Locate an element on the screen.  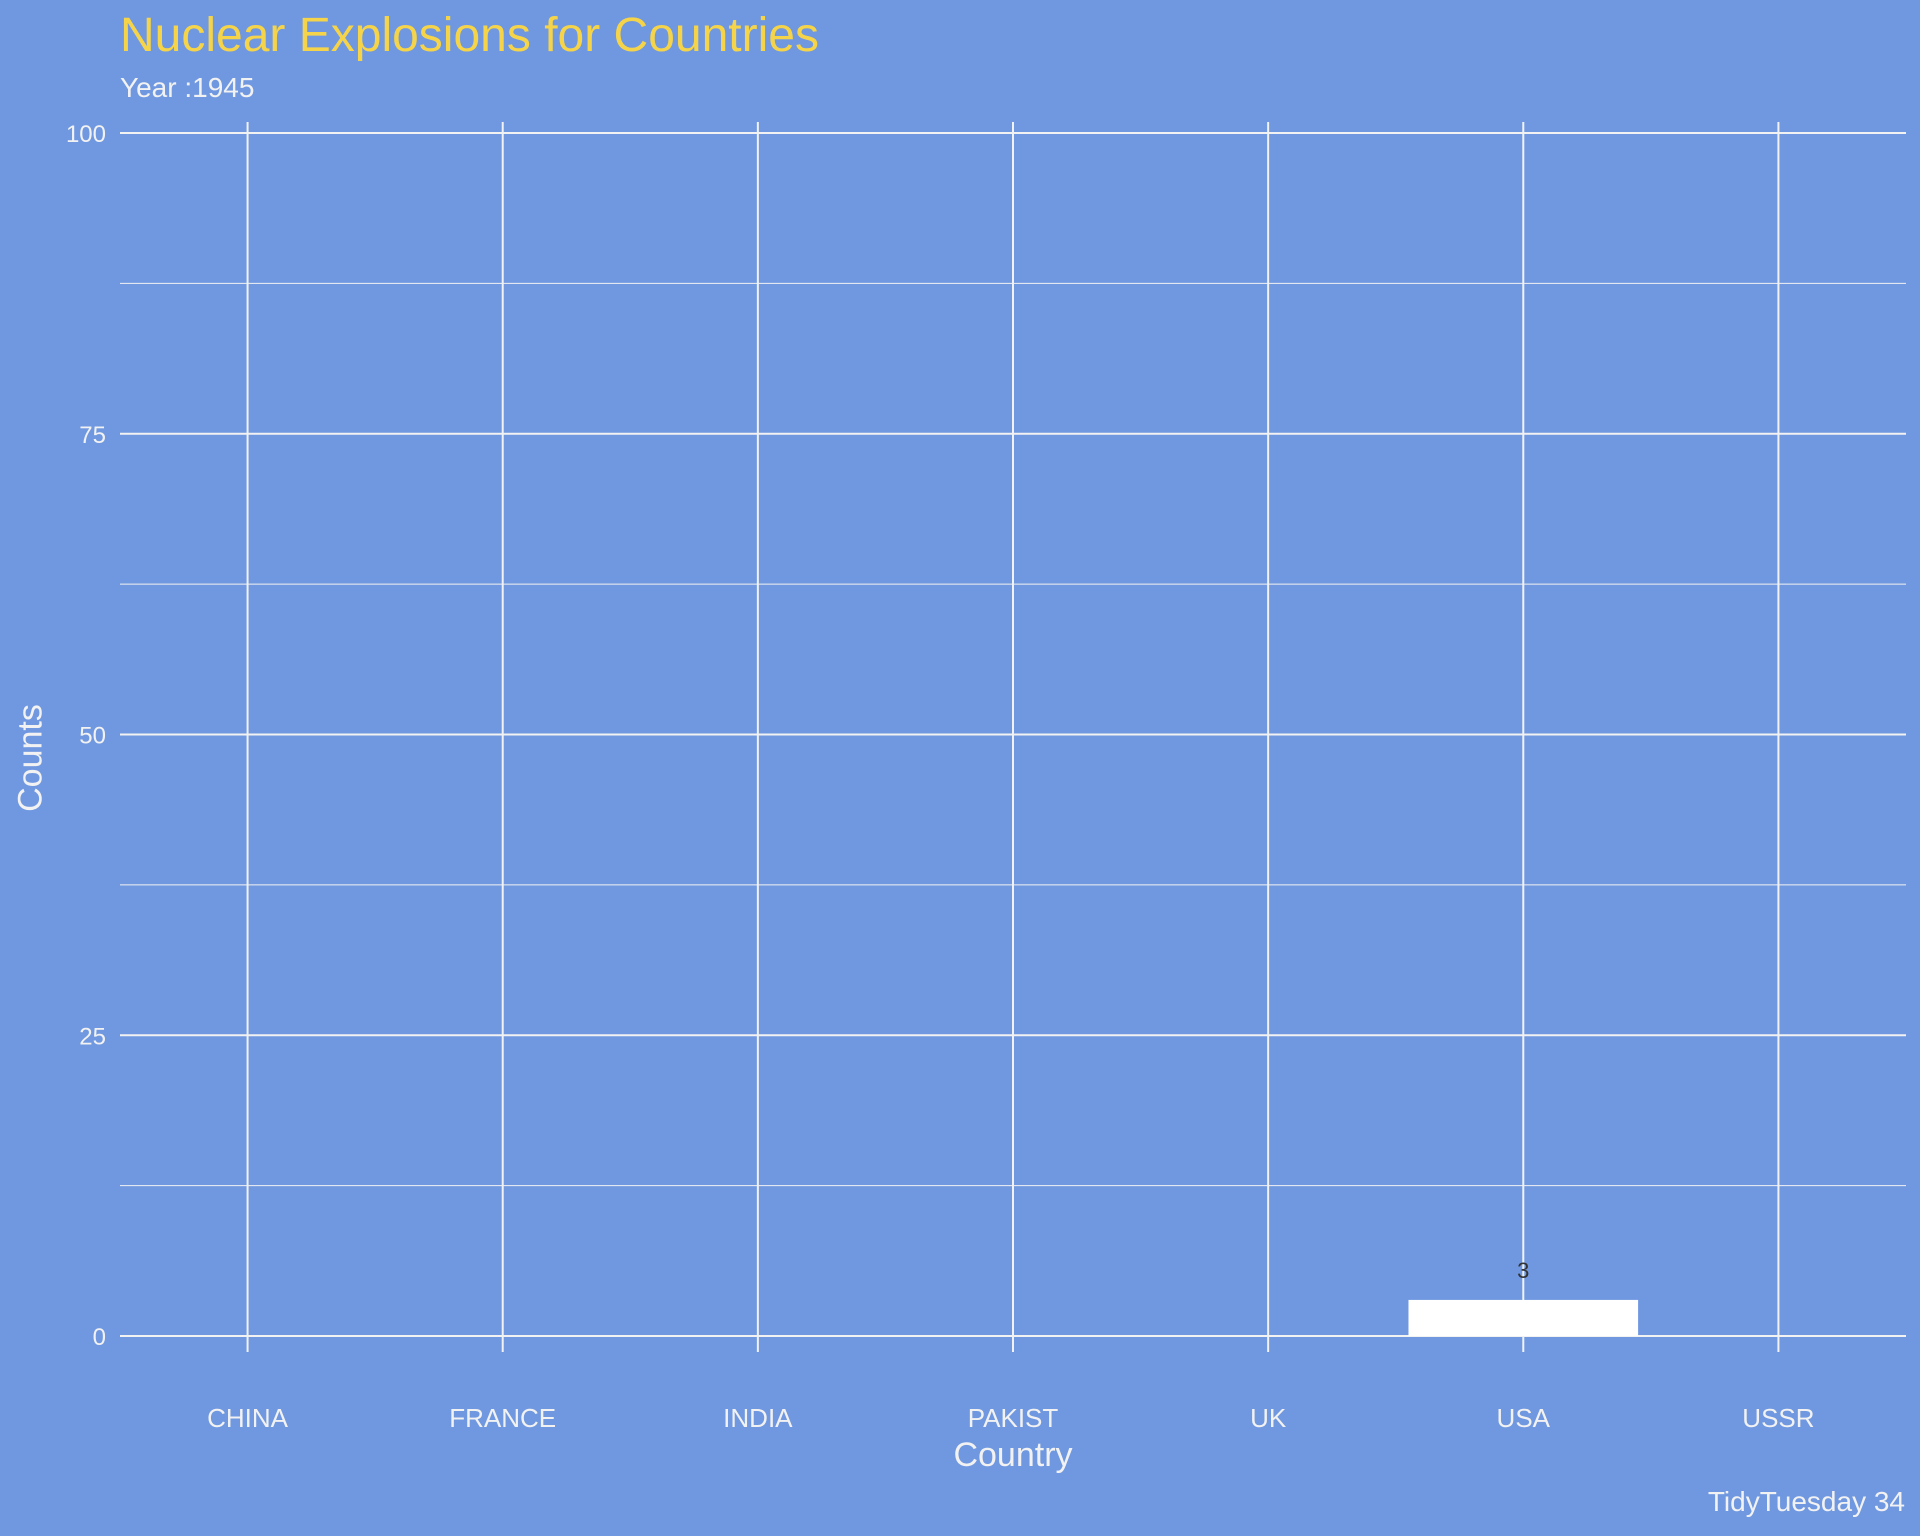
chart-subtitle: Year :1945 is located at coordinates (187, 87).